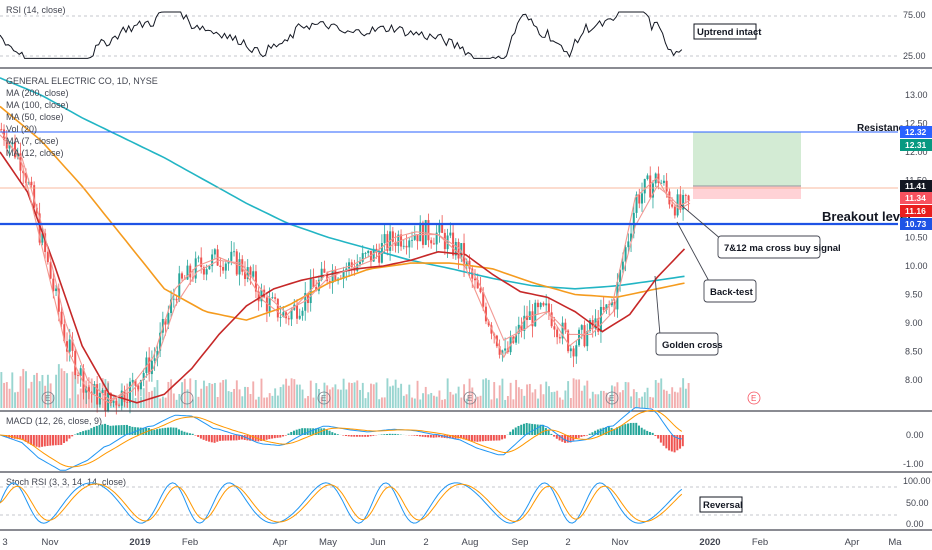 This screenshot has height=550, width=932. I want to click on resistance-label: Resistance, so click(883, 128).